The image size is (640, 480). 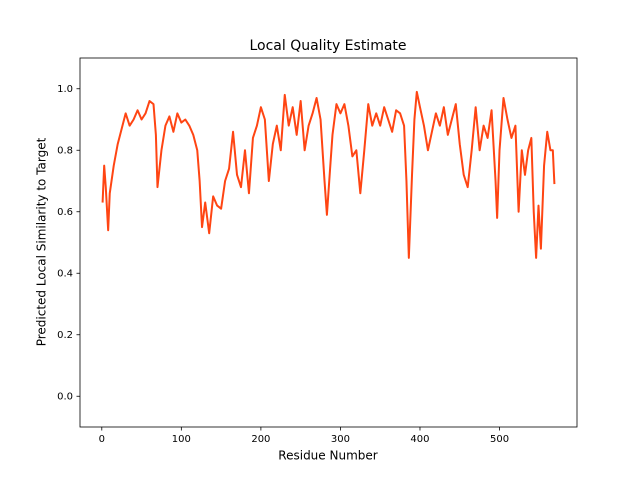 I want to click on x-tick-label: 500, so click(x=499, y=439).